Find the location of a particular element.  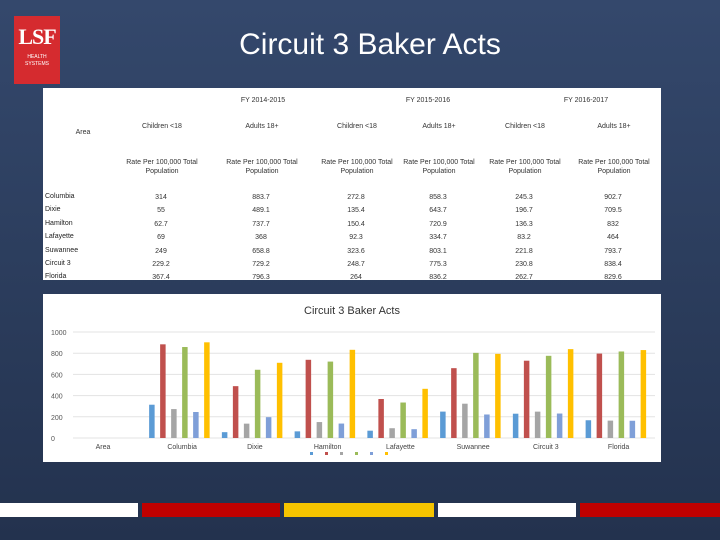

table-cell: 249 is located at coordinates (161, 251).